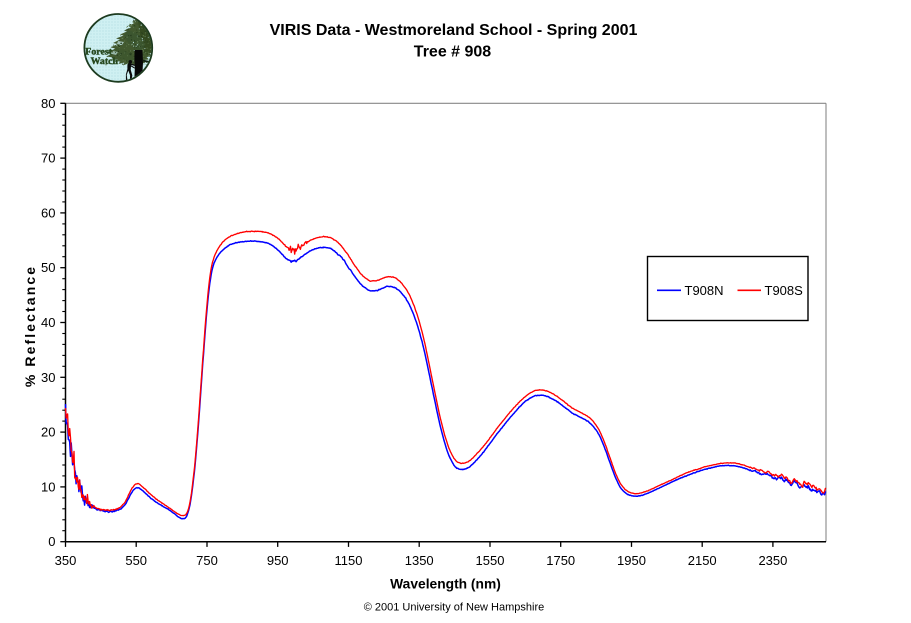 This screenshot has height=623, width=911. What do you see at coordinates (48, 158) in the screenshot?
I see `svg-text: 70` at bounding box center [48, 158].